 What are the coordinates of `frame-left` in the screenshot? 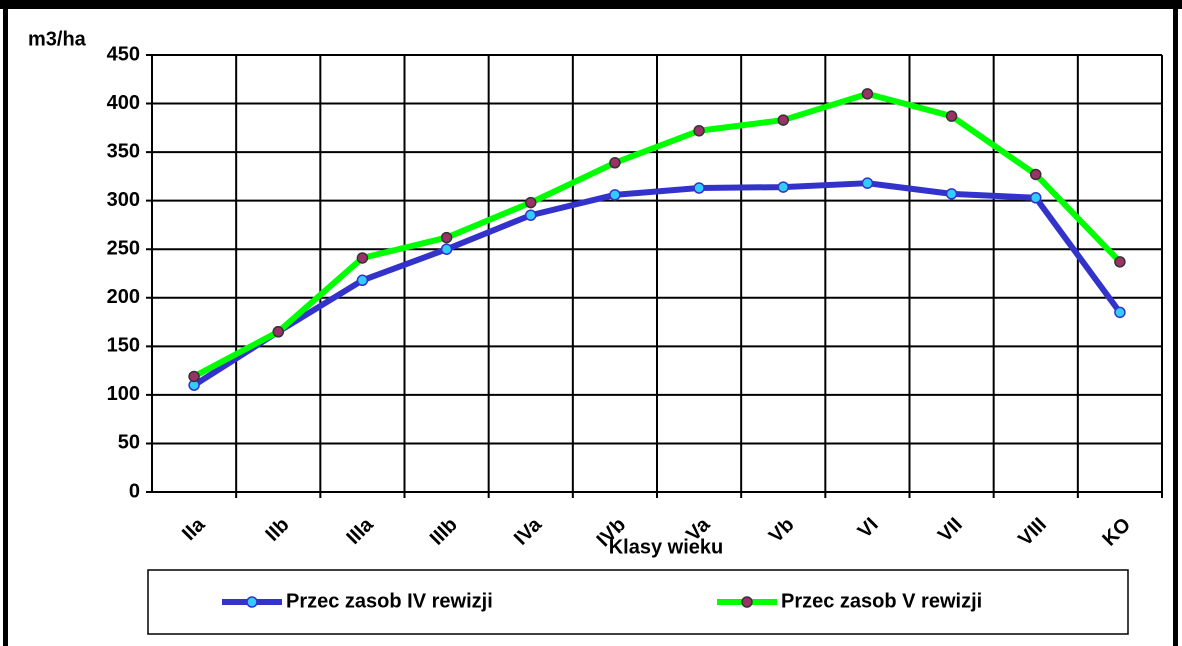 It's located at (5, 323).